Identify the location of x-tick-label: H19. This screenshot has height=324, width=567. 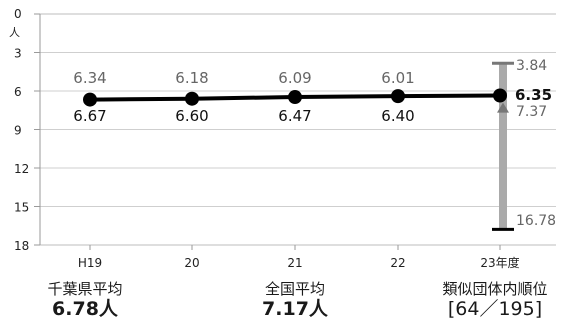
(90, 263).